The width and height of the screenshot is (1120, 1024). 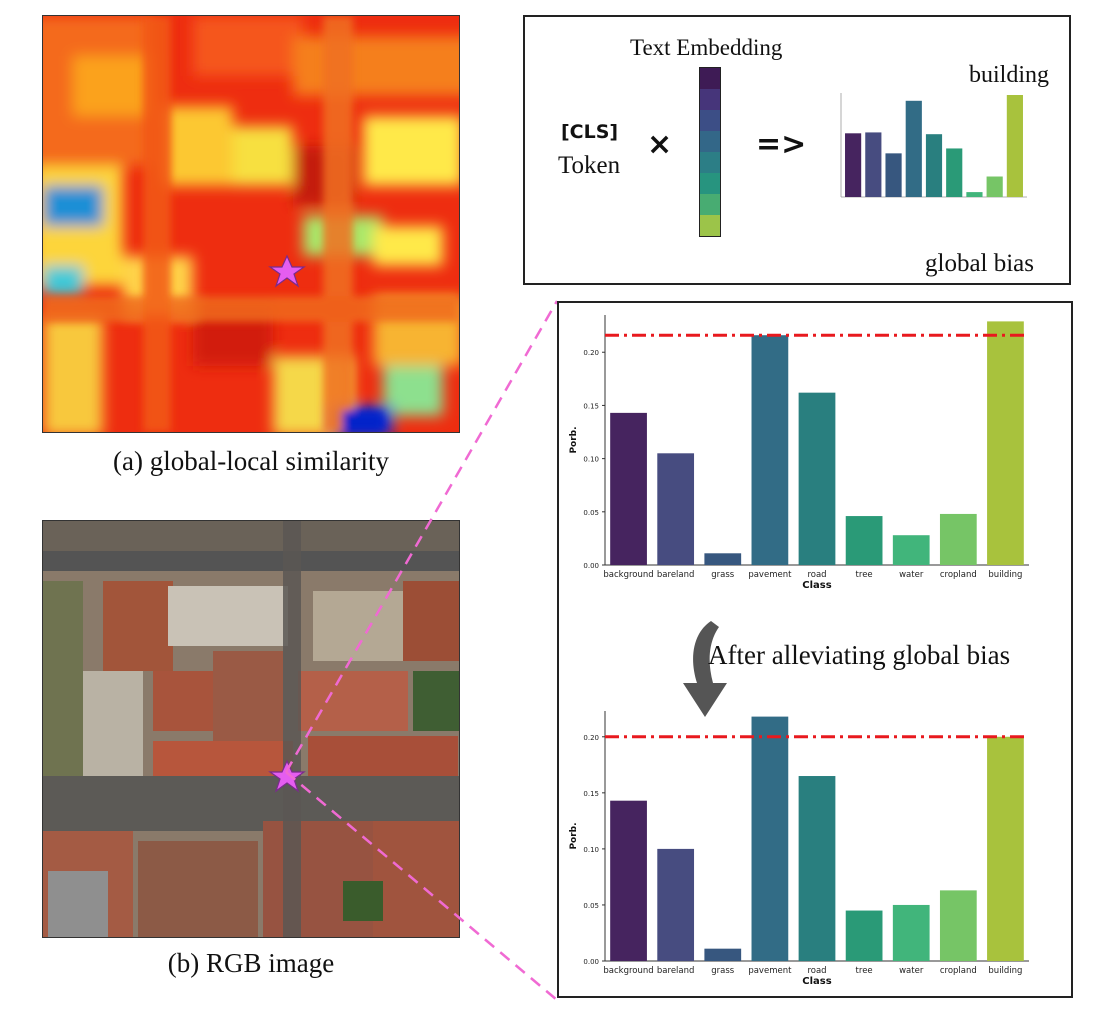 What do you see at coordinates (421, 536) in the screenshot?
I see `connector-line-top` at bounding box center [421, 536].